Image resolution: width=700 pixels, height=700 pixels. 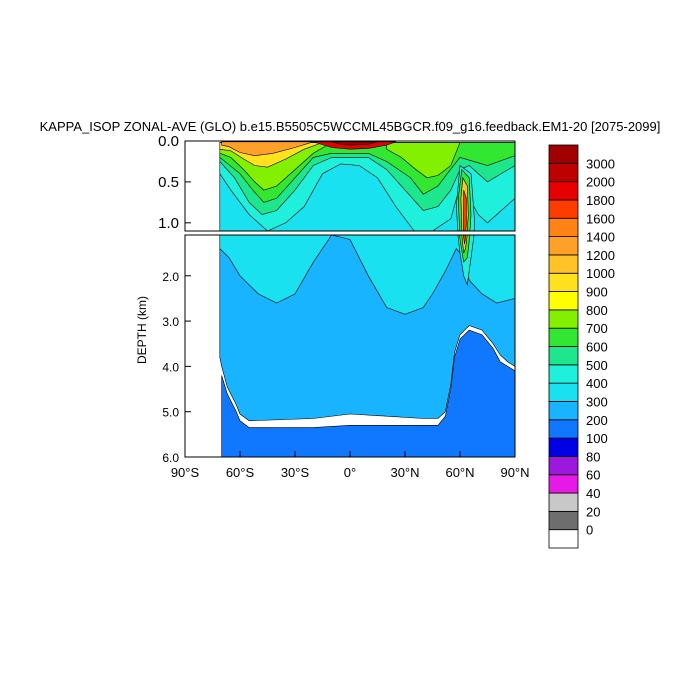 What do you see at coordinates (600, 163) in the screenshot?
I see `colorbar-label: 3000` at bounding box center [600, 163].